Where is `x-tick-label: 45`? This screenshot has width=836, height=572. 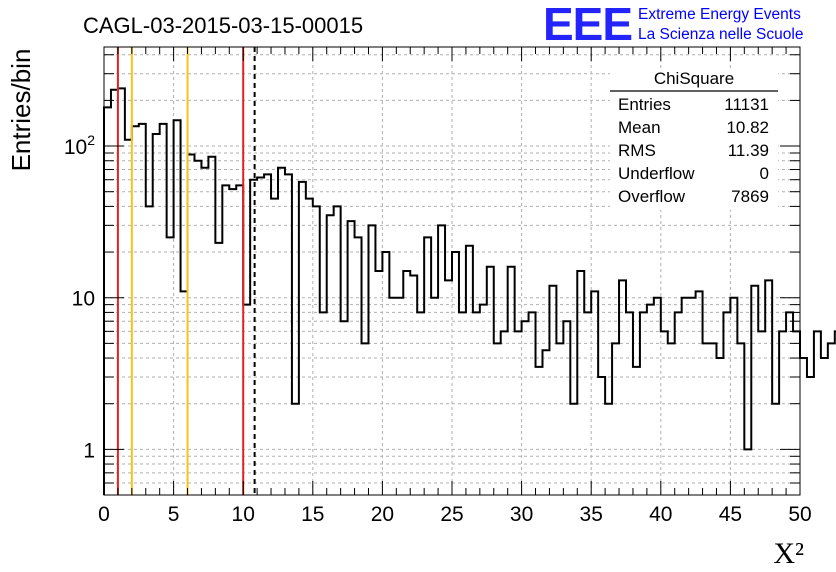
x-tick-label: 45 is located at coordinates (730, 514).